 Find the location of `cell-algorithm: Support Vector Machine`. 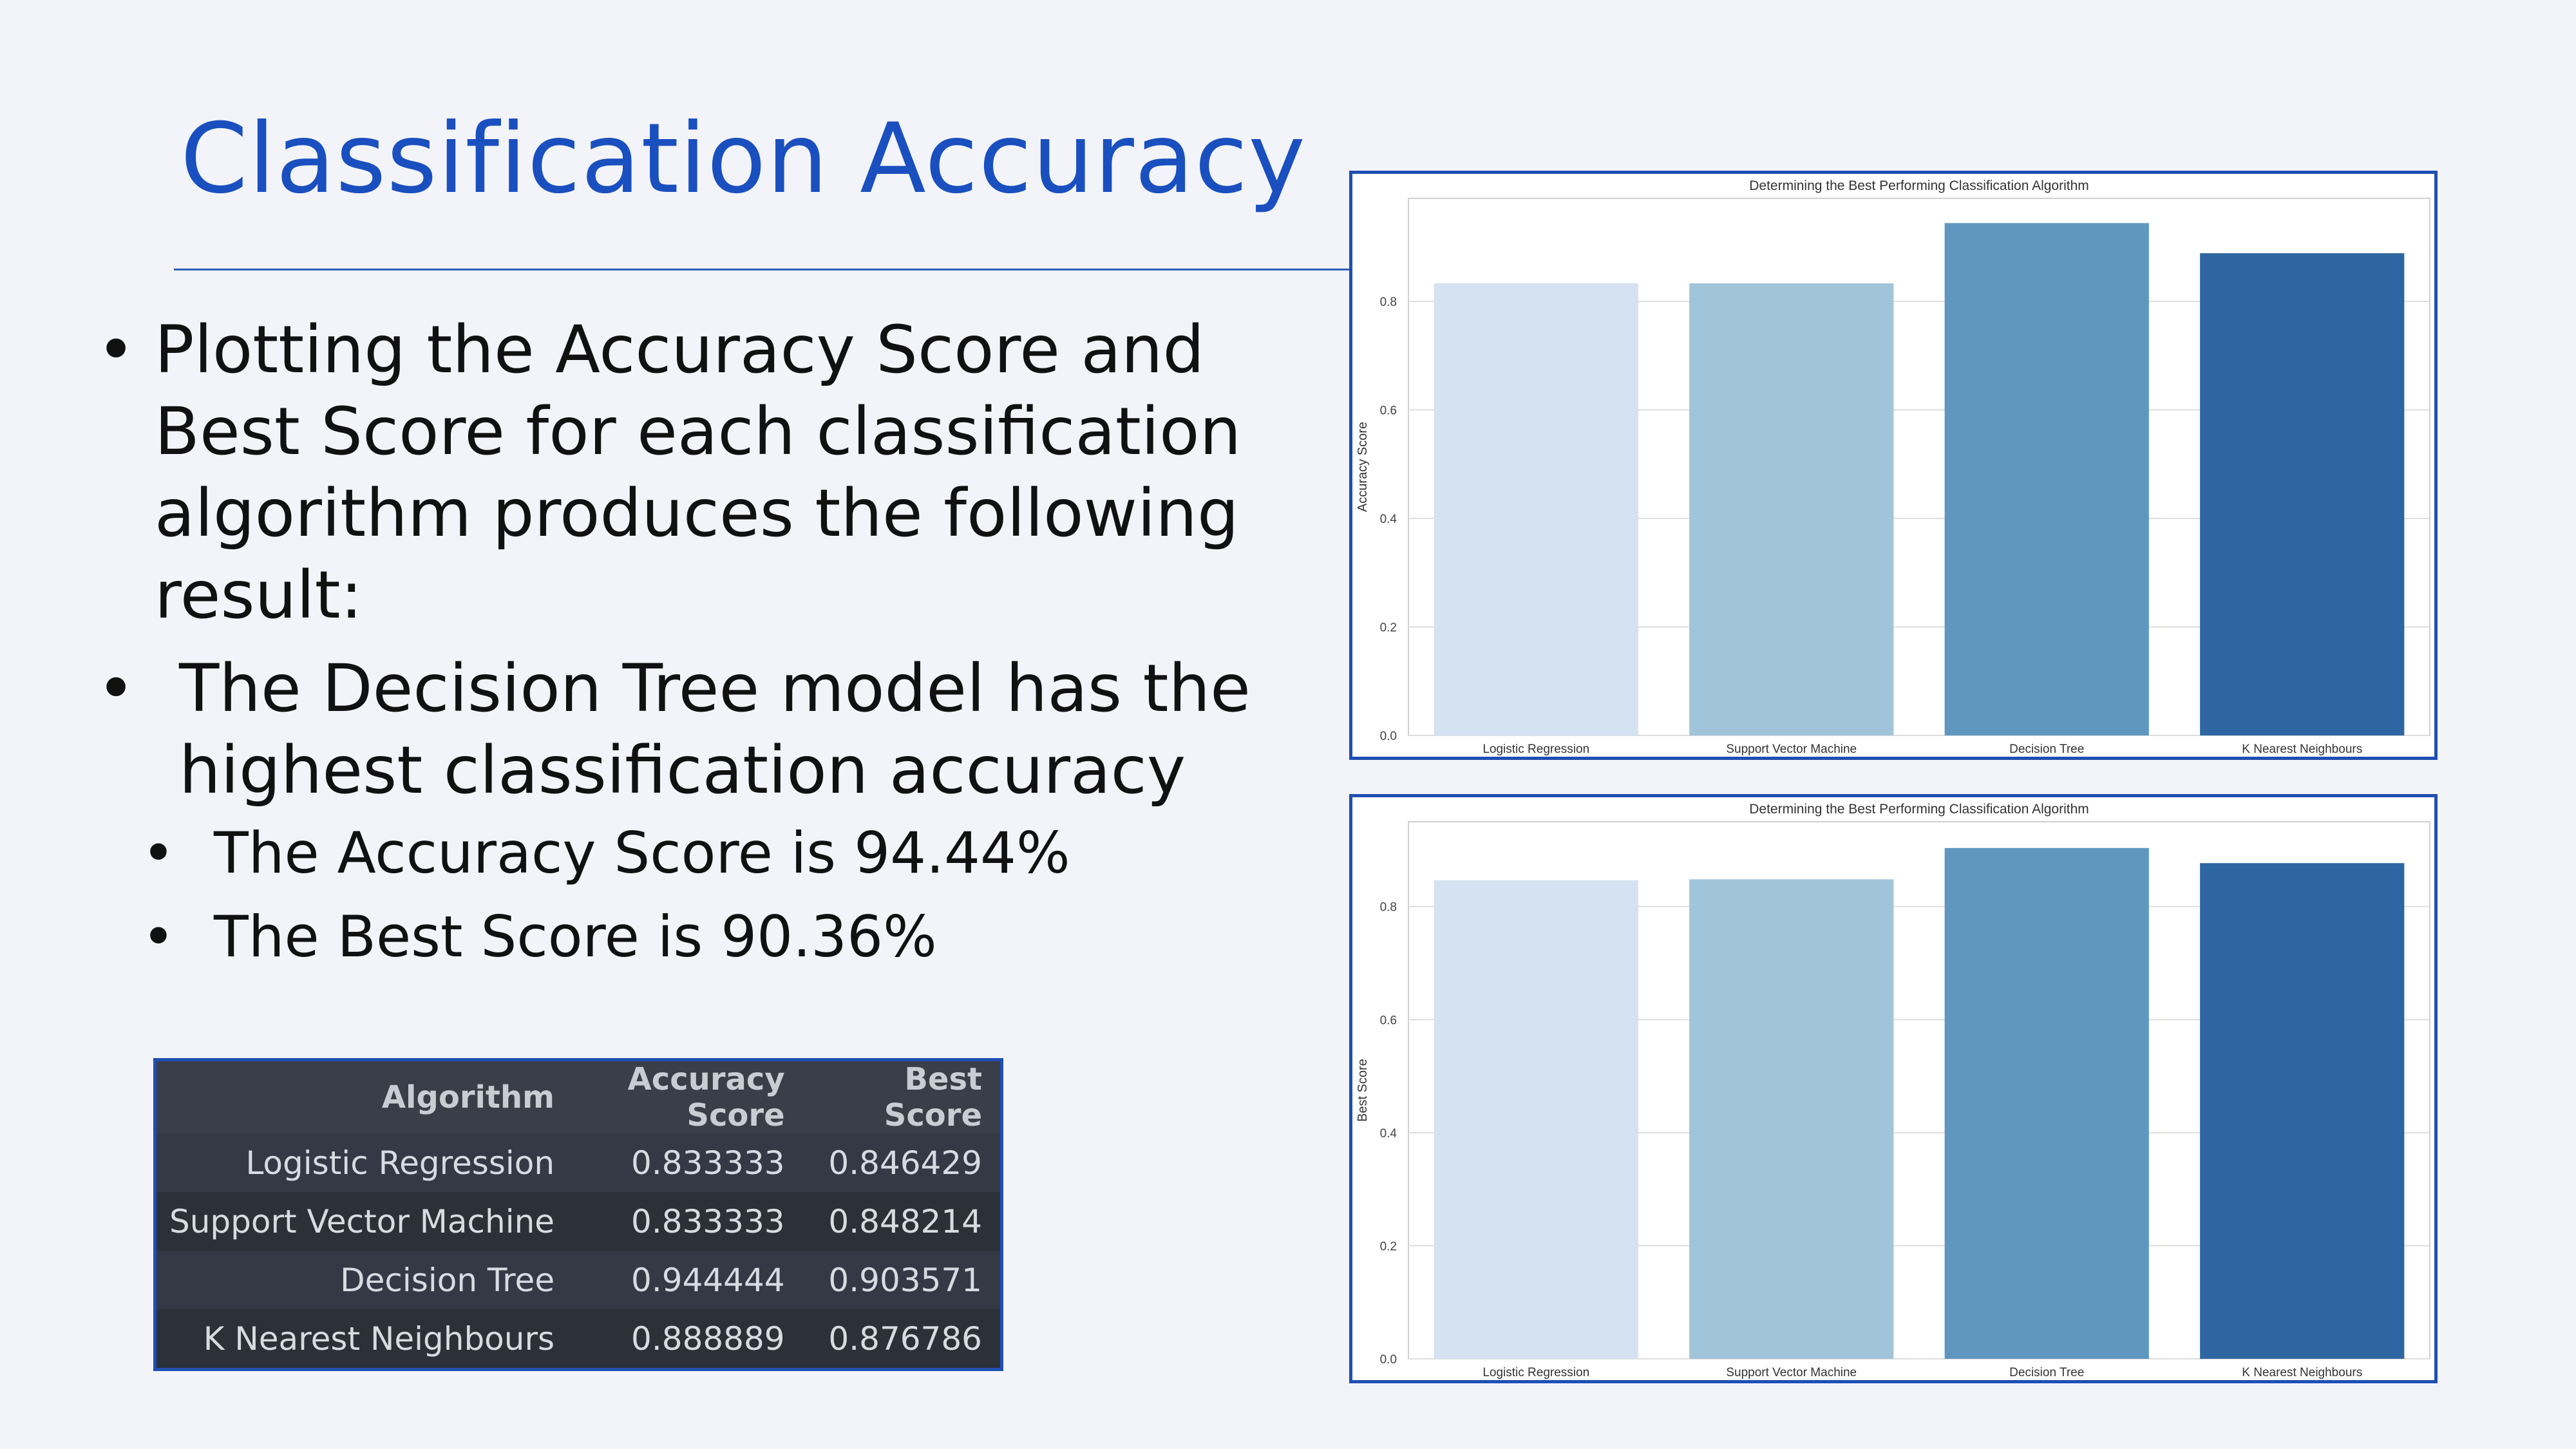

cell-algorithm: Support Vector Machine is located at coordinates (364, 1222).